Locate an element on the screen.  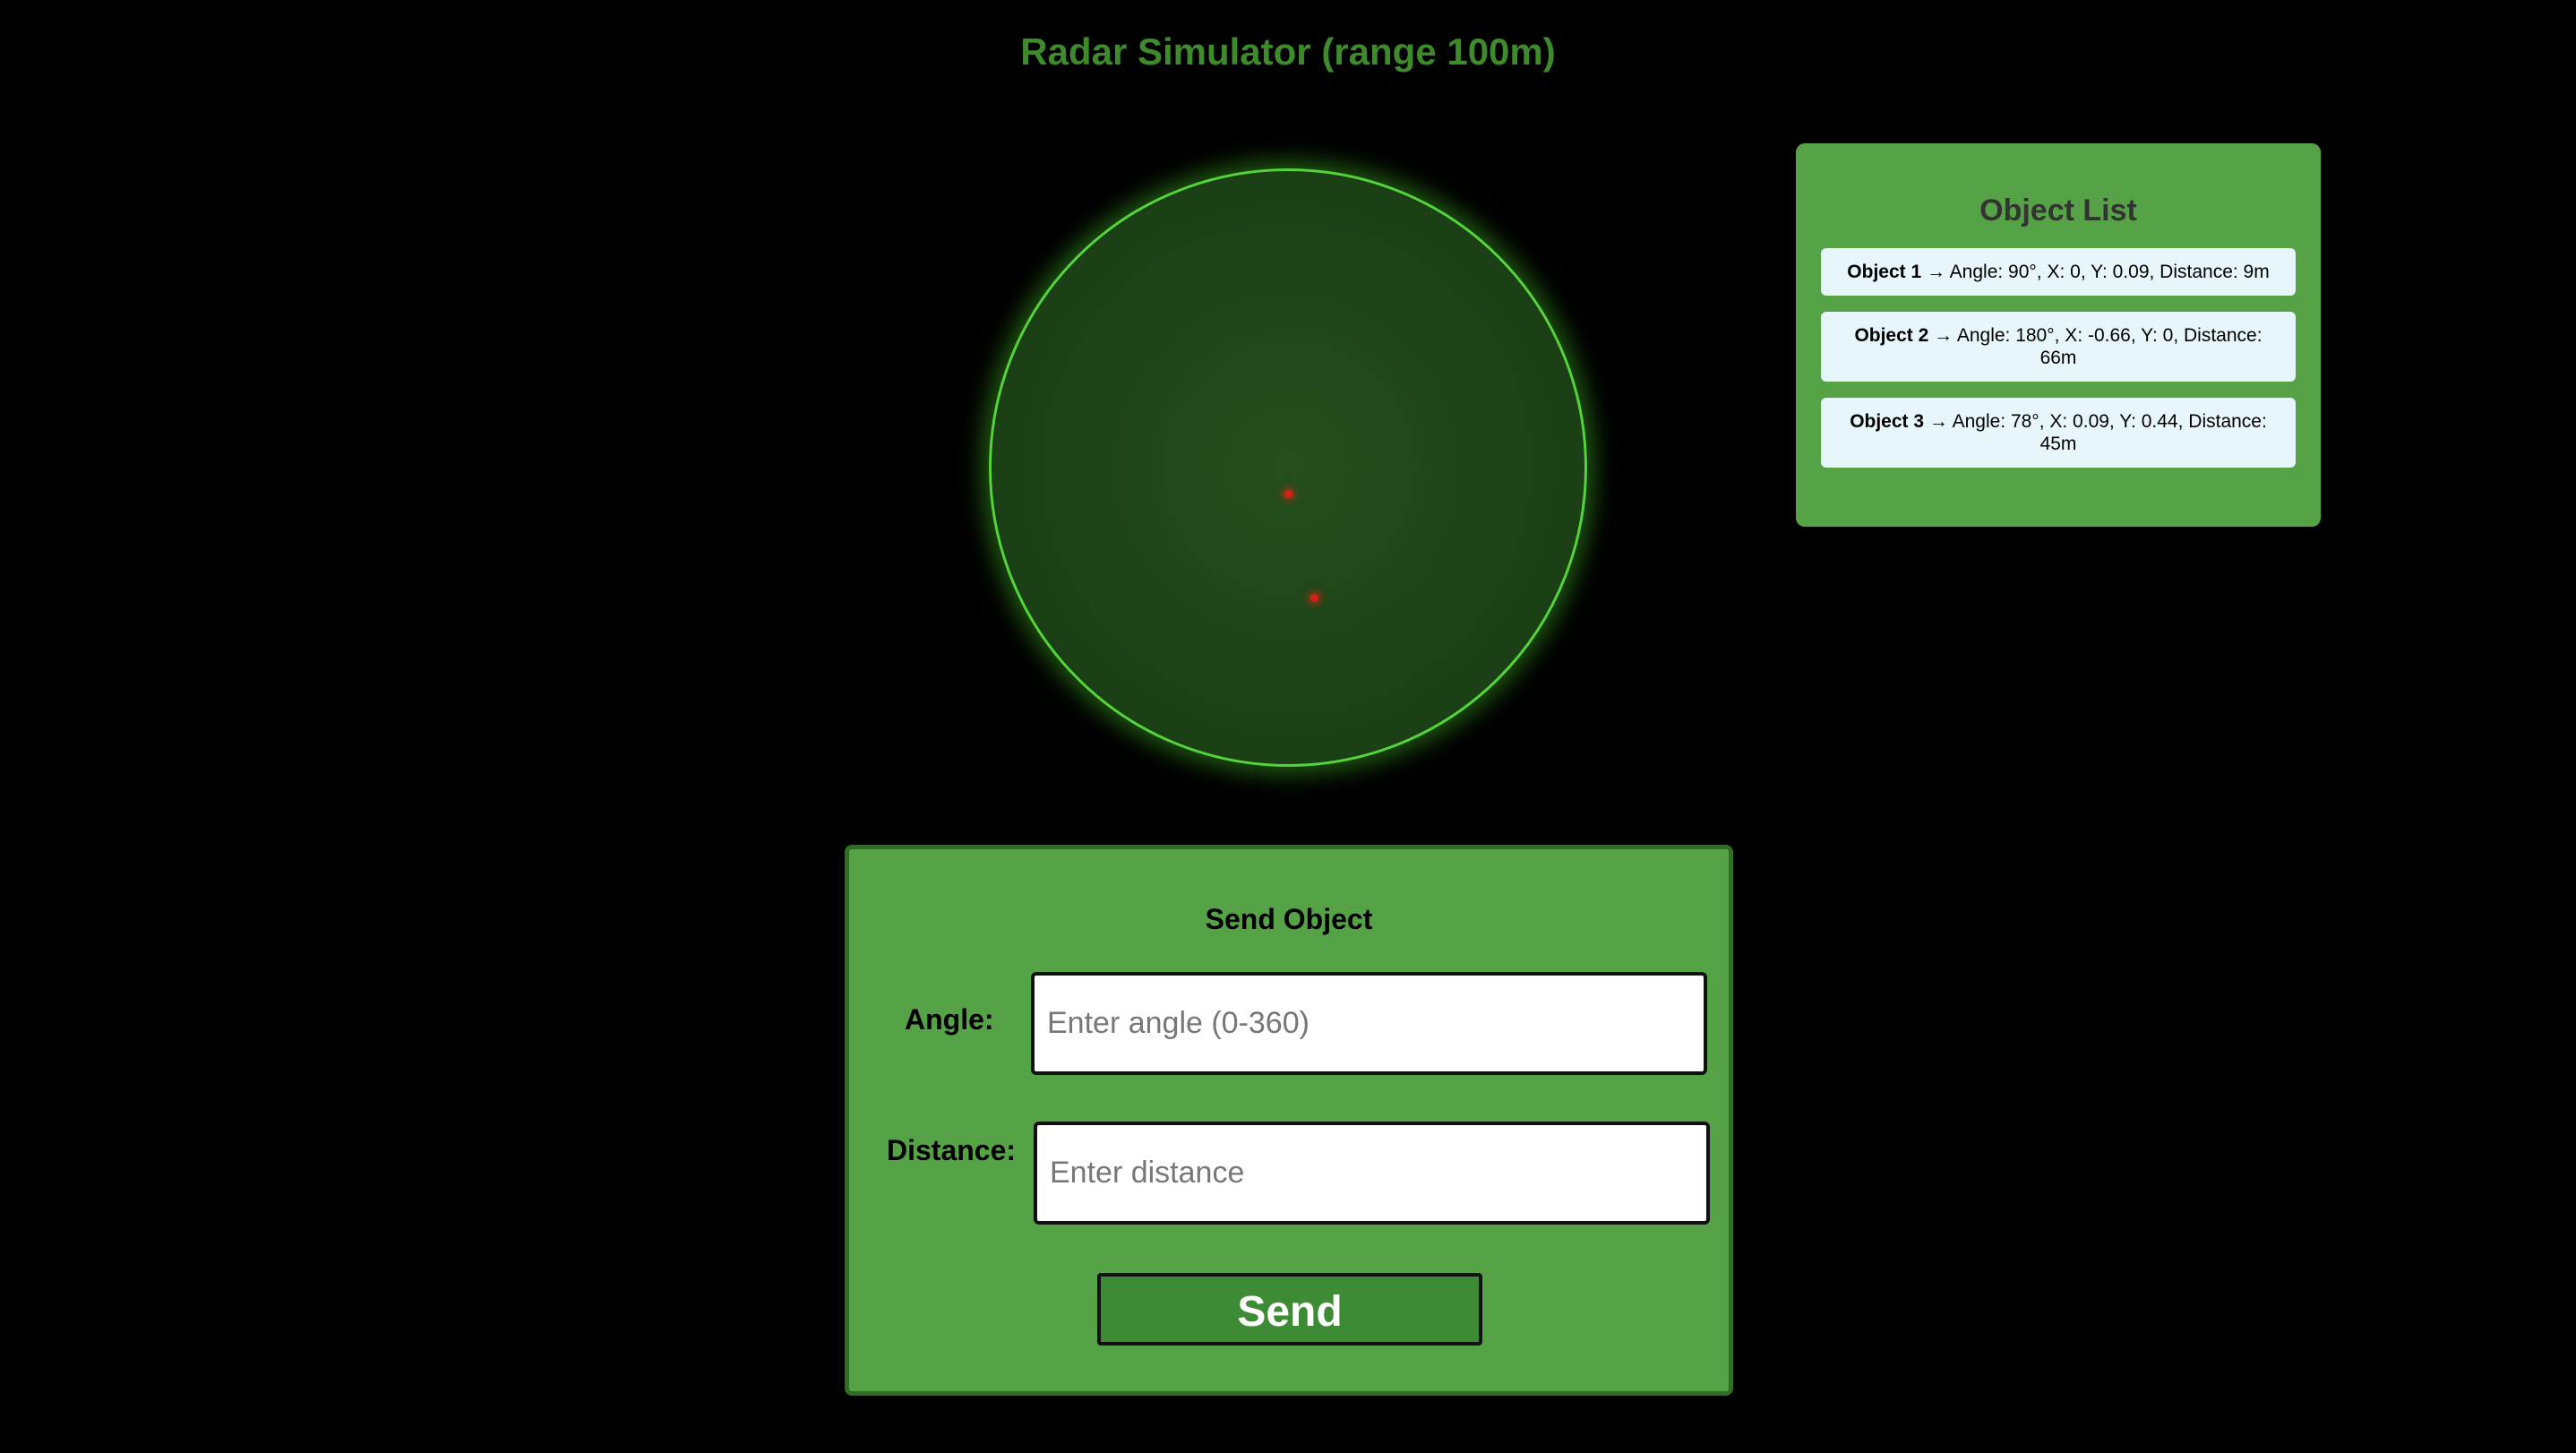
angle-label: Angle: is located at coordinates (949, 1020).